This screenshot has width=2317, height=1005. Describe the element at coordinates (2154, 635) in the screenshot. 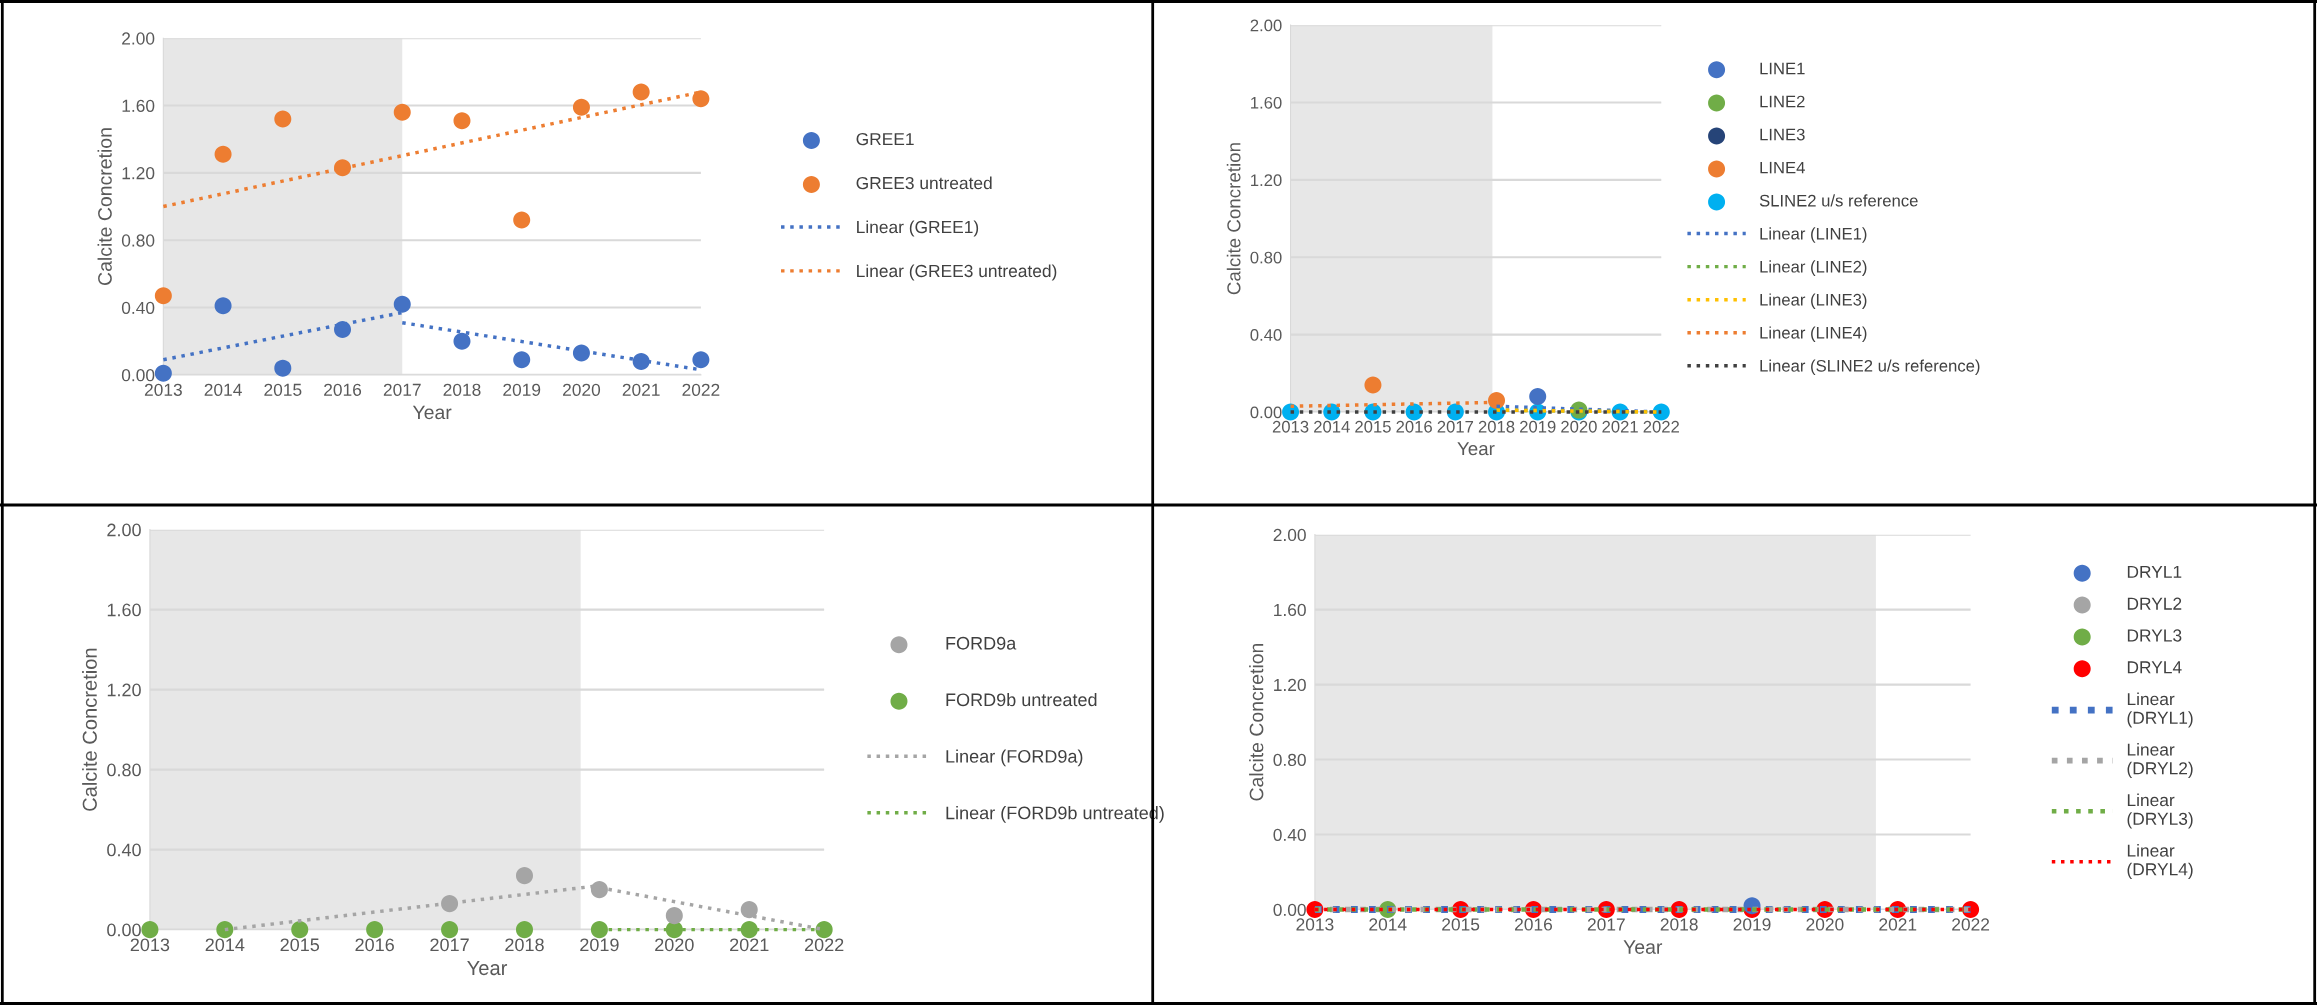

I see `legend-label: DRYL3` at that location.